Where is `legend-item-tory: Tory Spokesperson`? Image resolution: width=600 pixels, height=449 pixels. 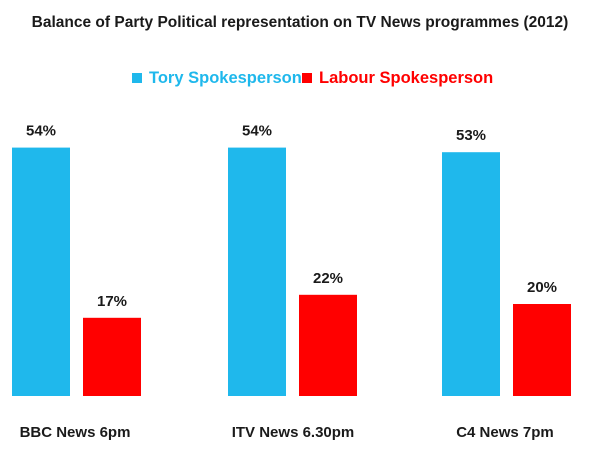 legend-item-tory: Tory Spokesperson is located at coordinates (217, 78).